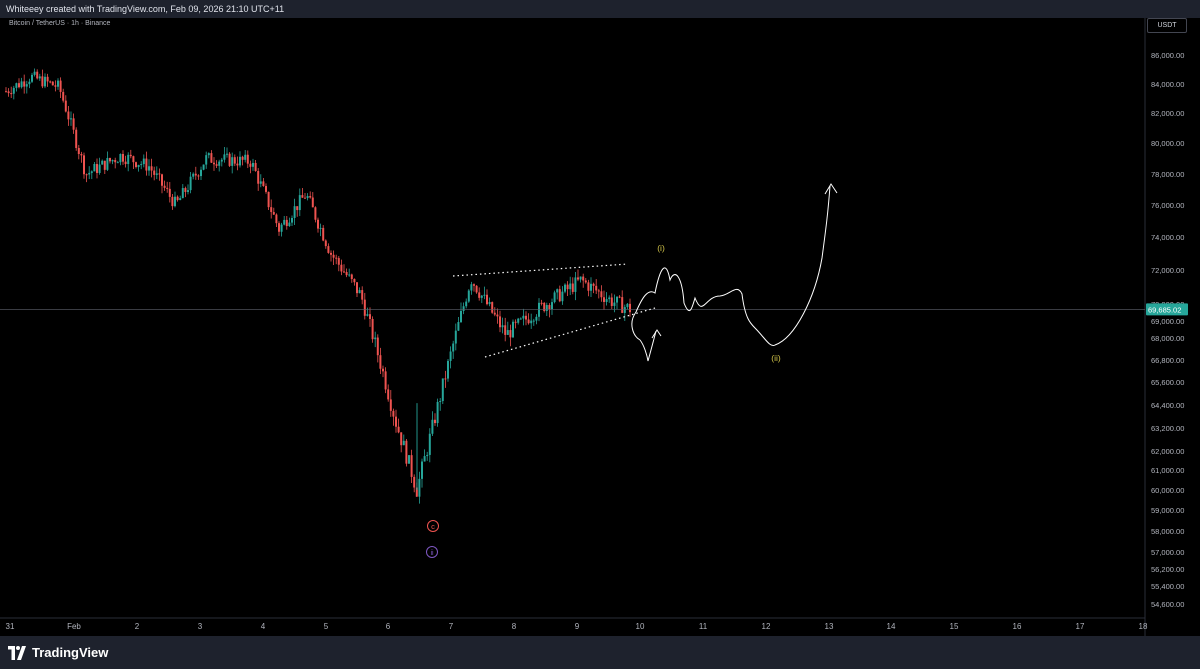 Image resolution: width=1200 pixels, height=669 pixels. I want to click on y-tick-label: 86,000.00, so click(1167, 55).